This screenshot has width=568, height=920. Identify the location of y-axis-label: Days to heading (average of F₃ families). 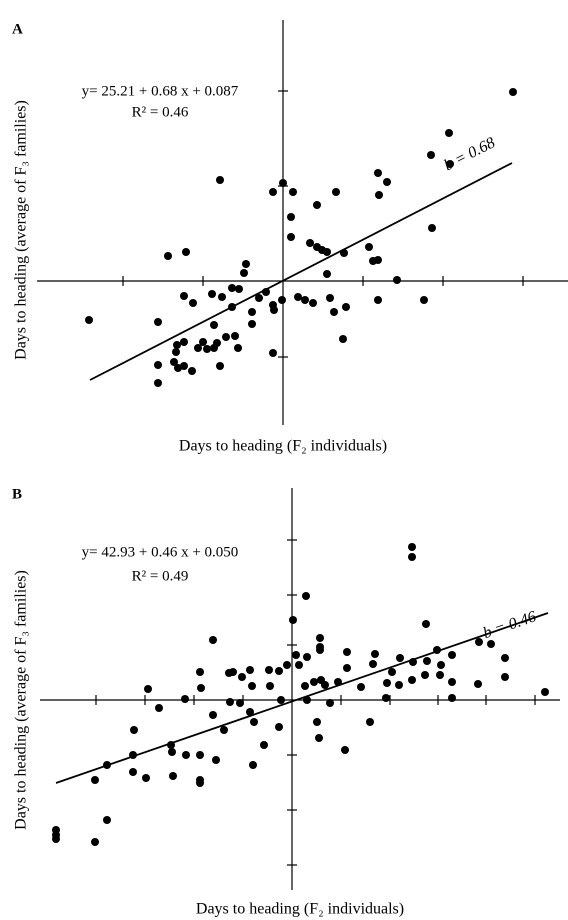
(21, 230).